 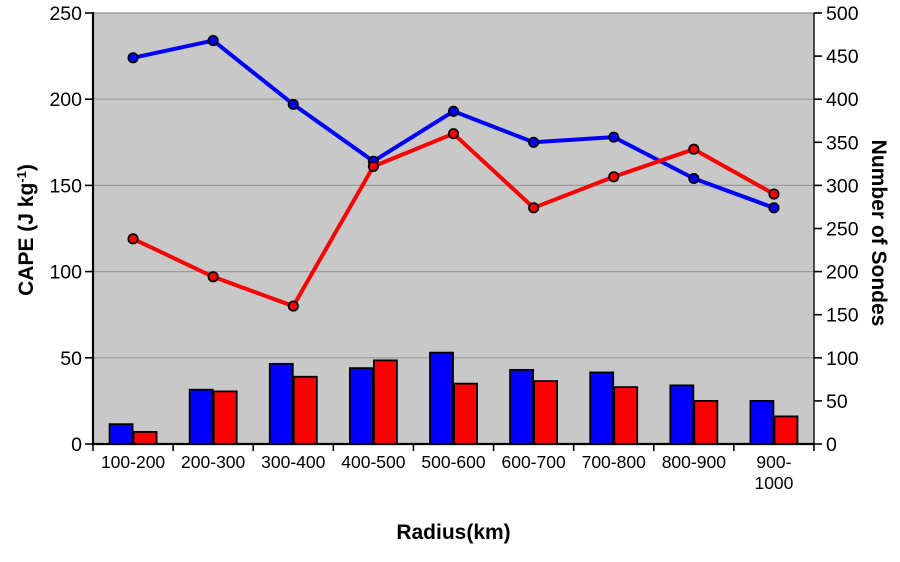 I want to click on right-tick-label: 0, so click(x=831, y=445).